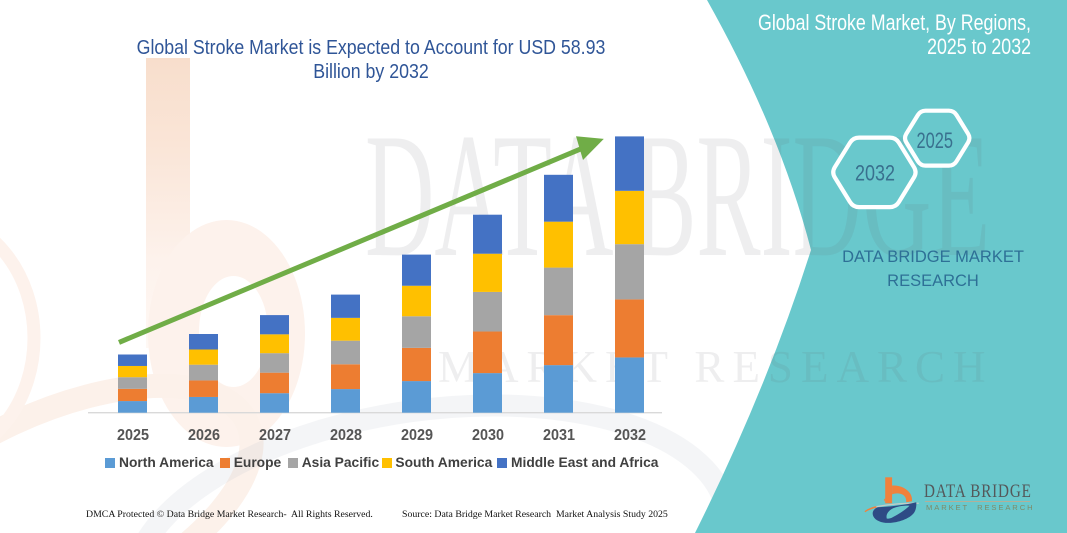 This screenshot has height=533, width=1067. I want to click on svg-text: 2032, so click(875, 173).